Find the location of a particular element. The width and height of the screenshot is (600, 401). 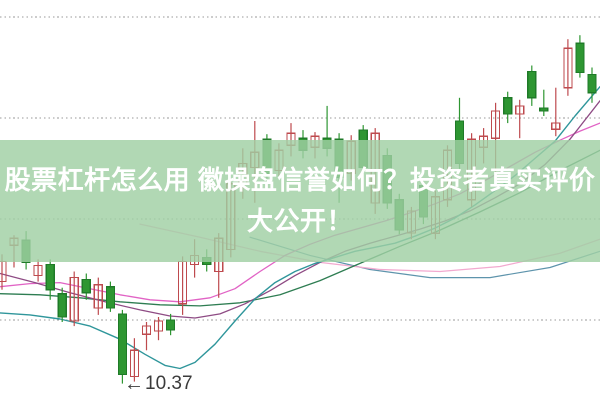

low-price-label: 10.37 is located at coordinates (169, 383).